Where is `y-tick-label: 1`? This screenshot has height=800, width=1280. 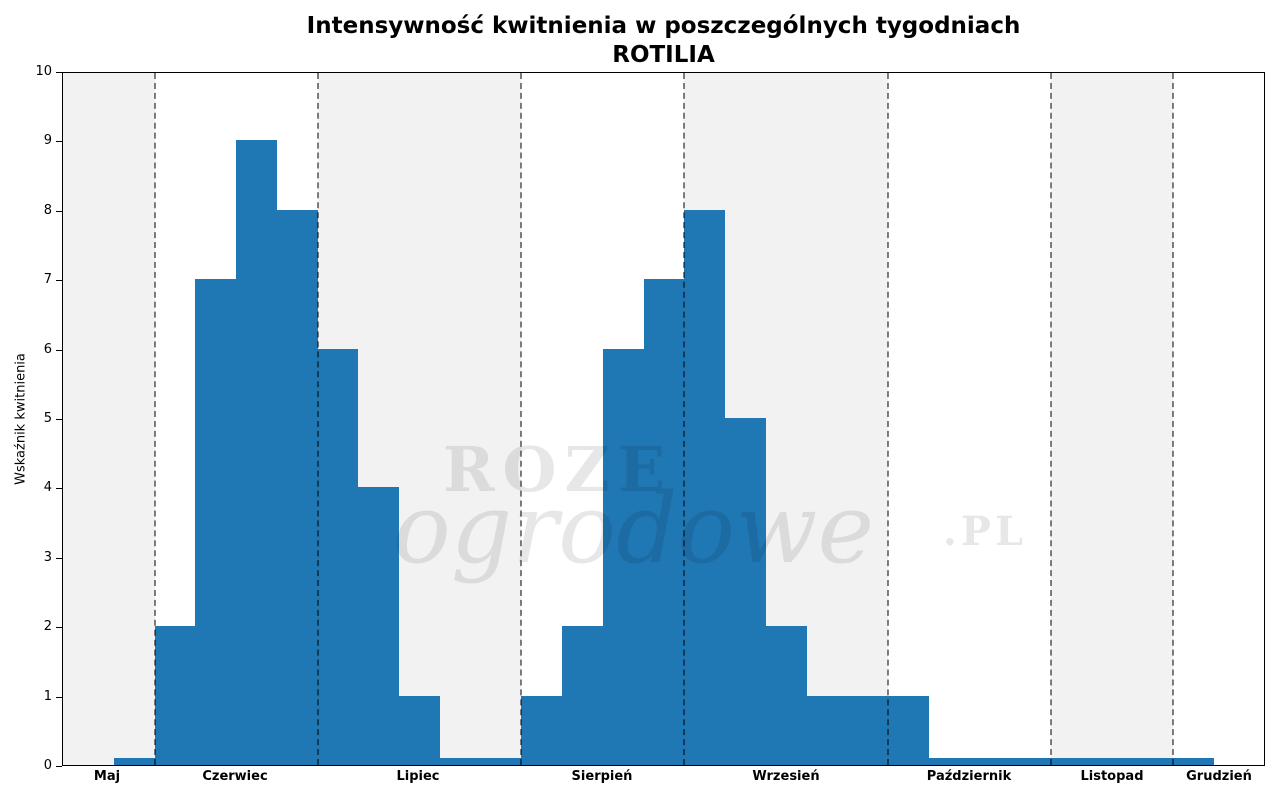
y-tick-label: 1 is located at coordinates (47, 696).